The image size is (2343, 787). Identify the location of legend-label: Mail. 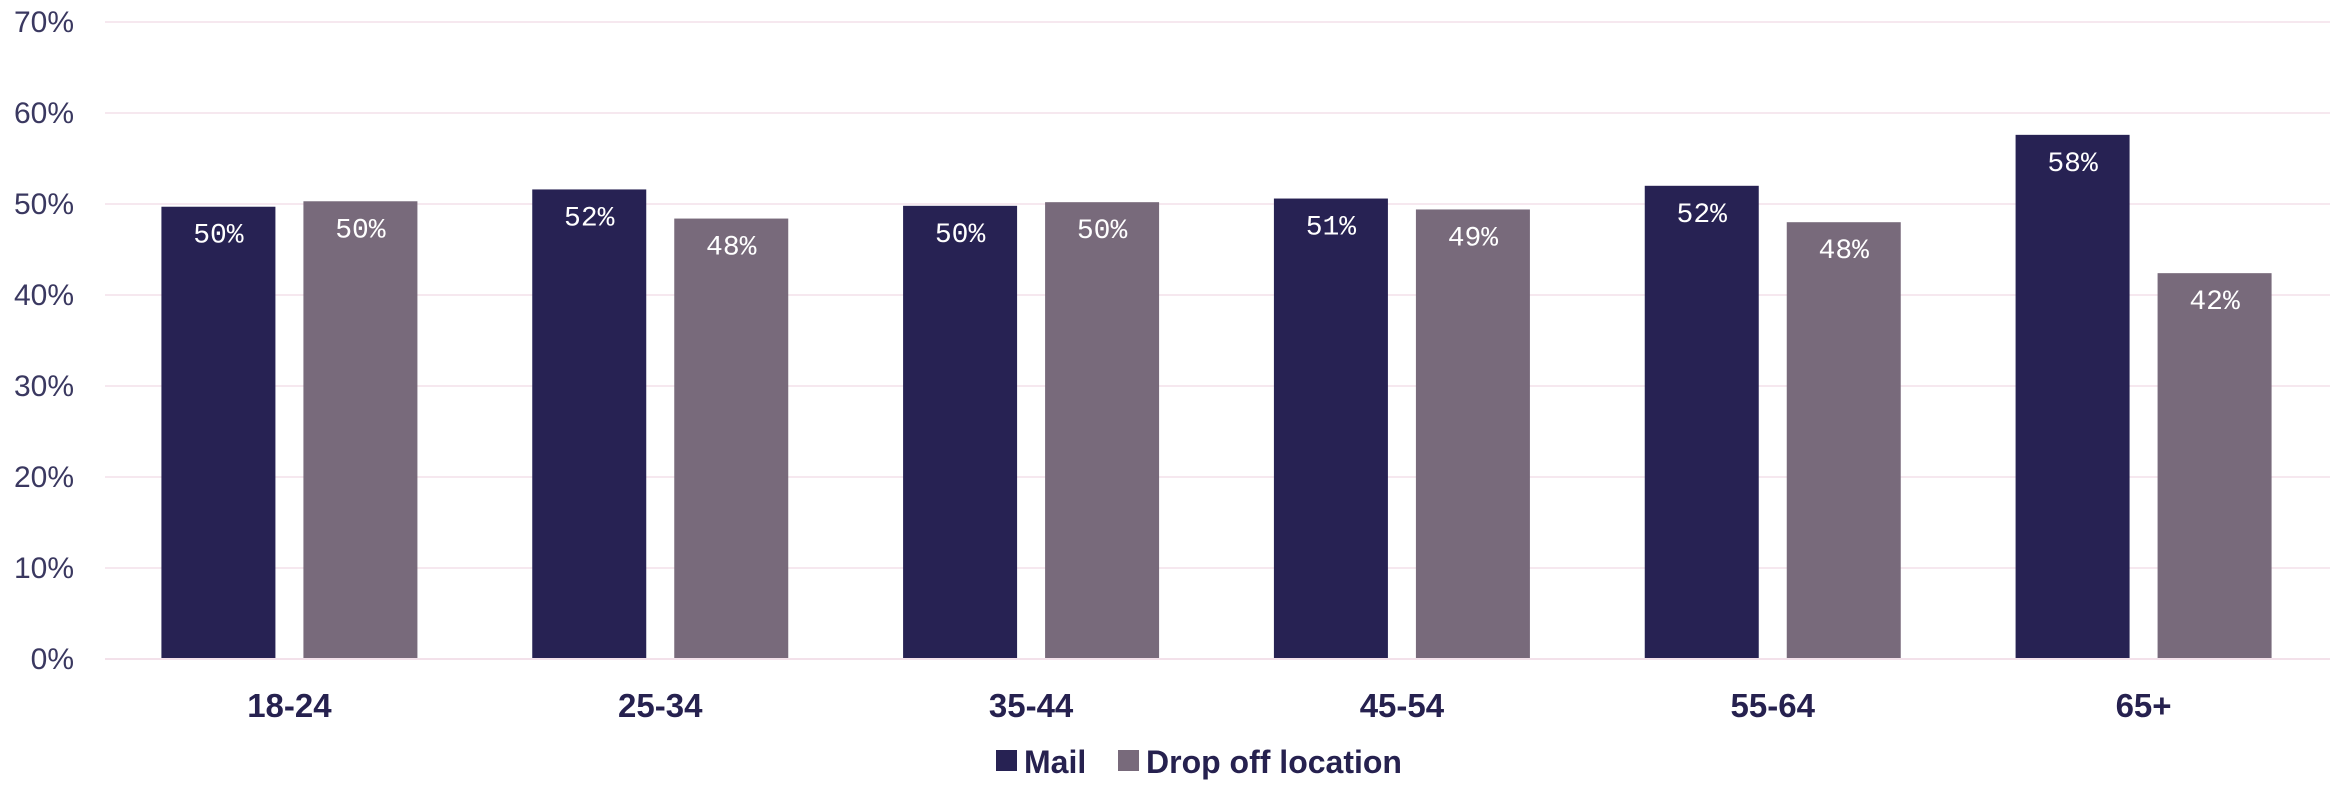
(1055, 762).